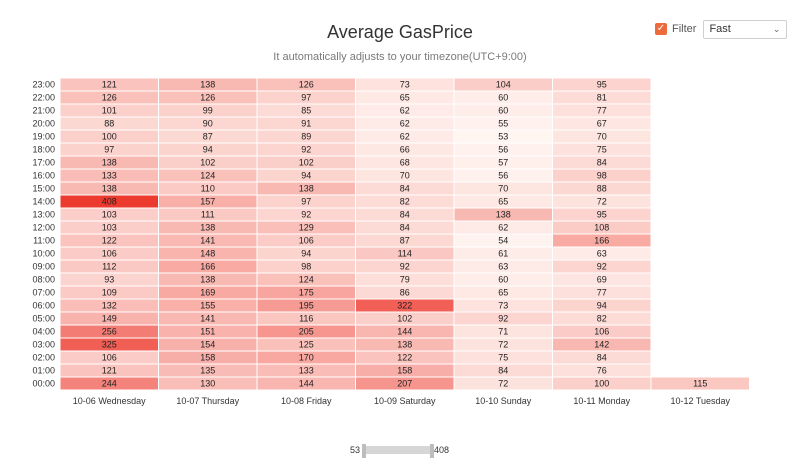 The image size is (800, 465). Describe the element at coordinates (684, 29) in the screenshot. I see `filter-label: Filter` at that location.